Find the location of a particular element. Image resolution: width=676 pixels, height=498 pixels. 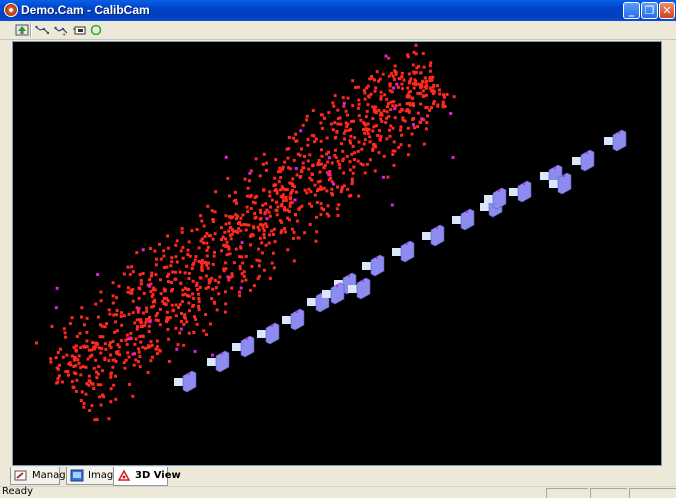

tab-3d-view: 3D View is located at coordinates (147, 476).